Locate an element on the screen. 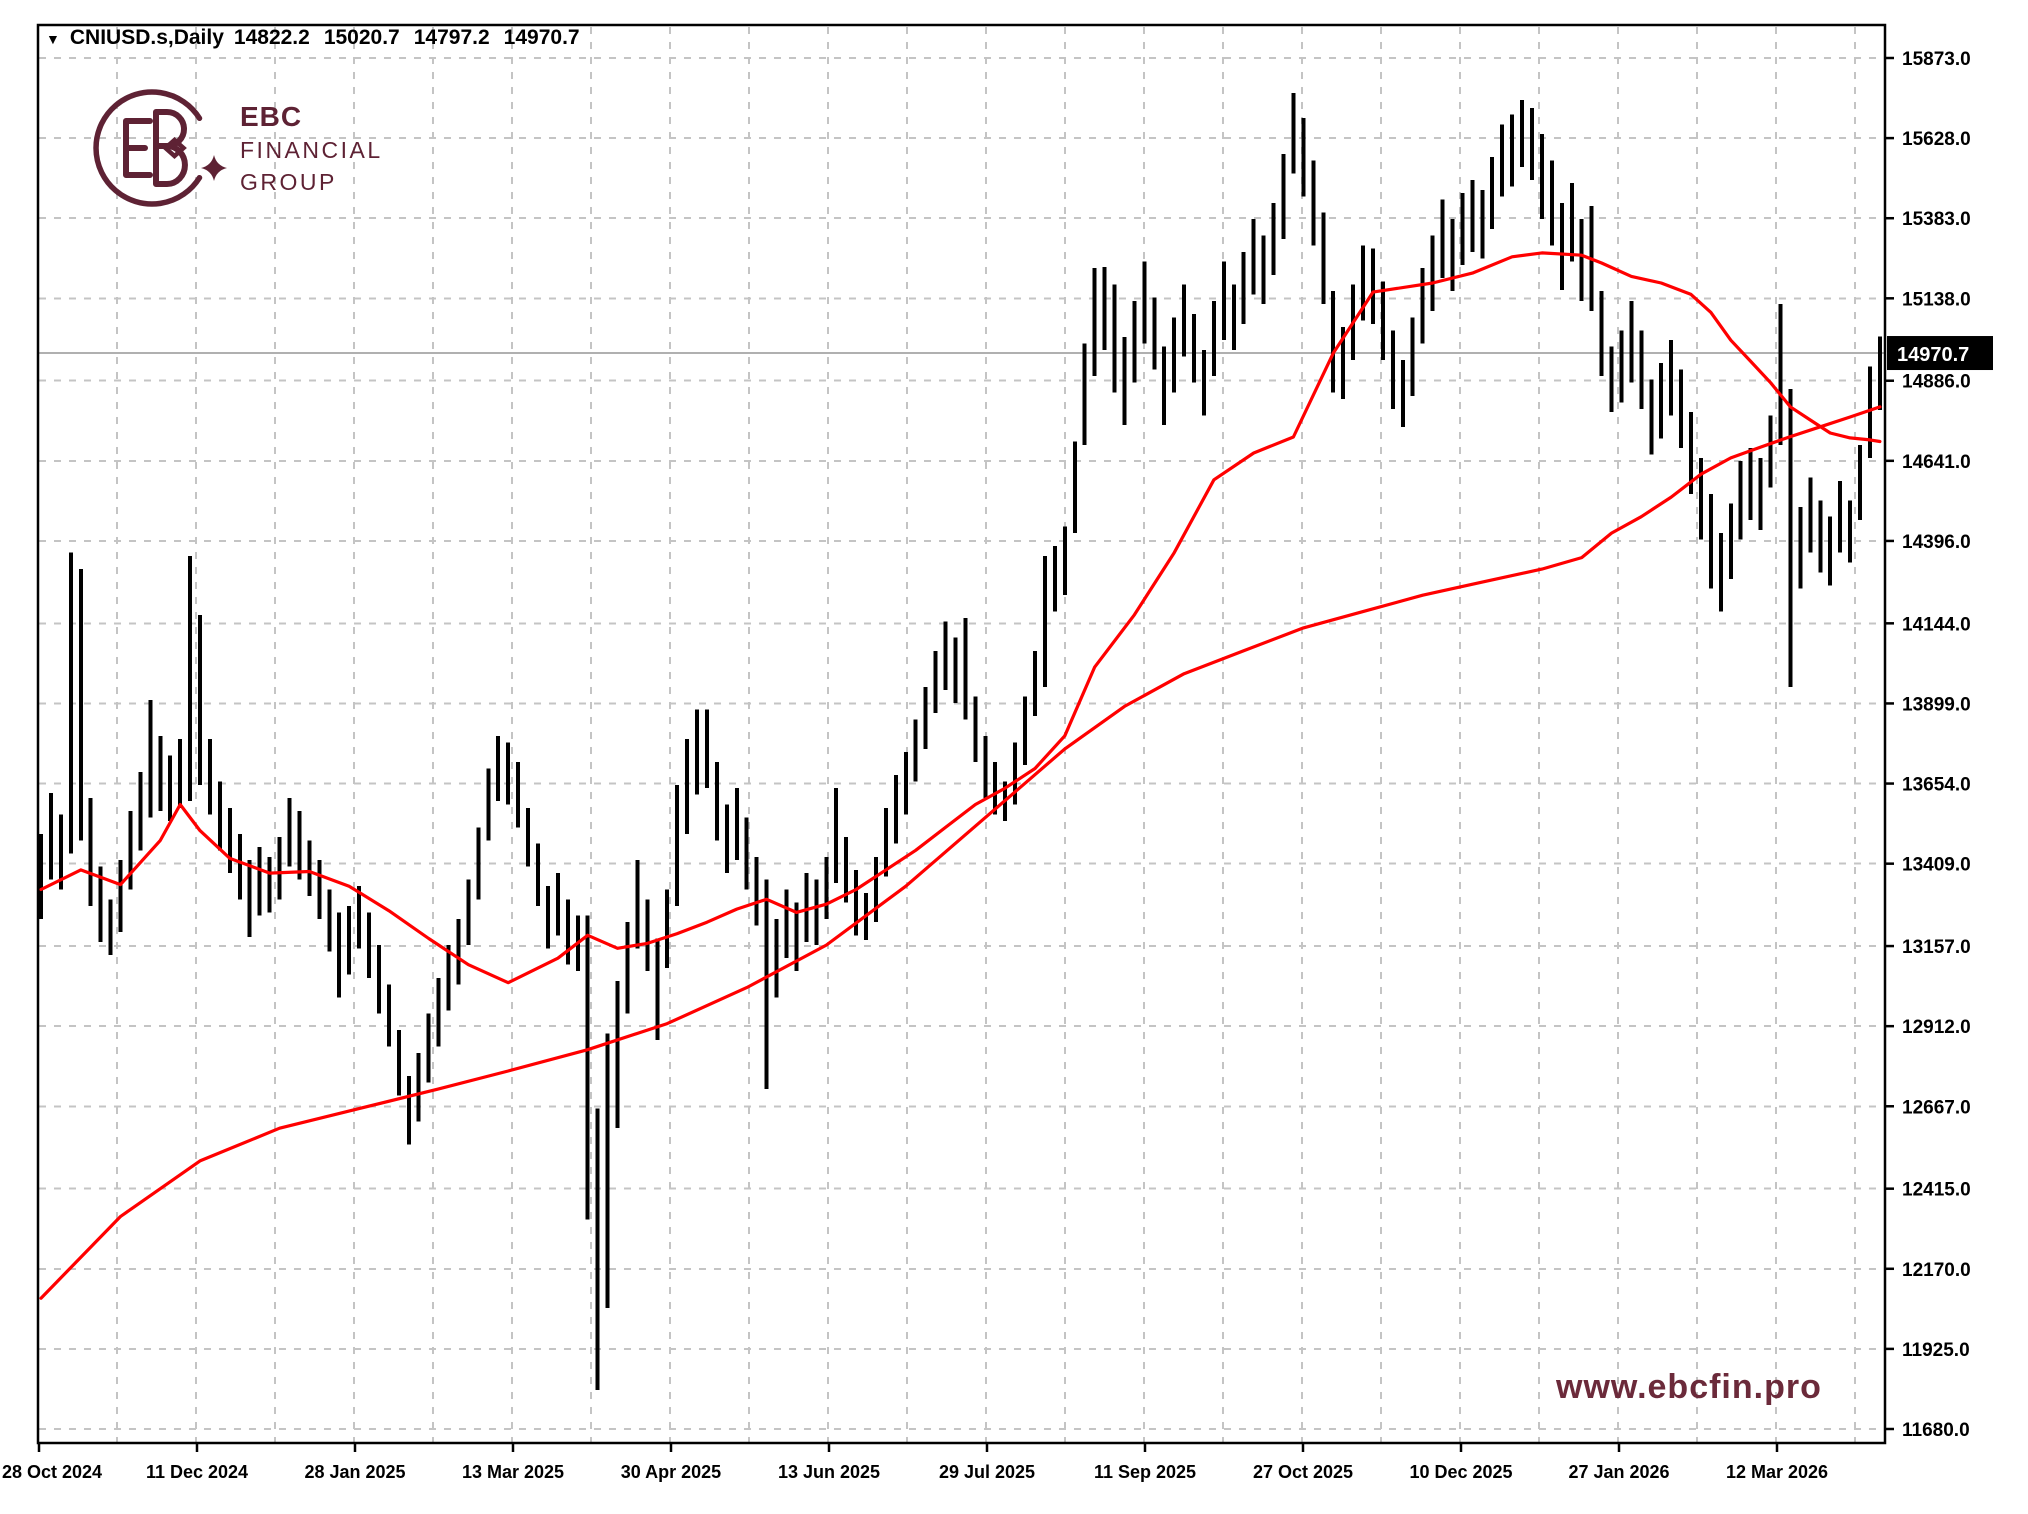 Image resolution: width=2028 pixels, height=1514 pixels. watermark-url: www.ebcfin.pro is located at coordinates (1689, 1387).